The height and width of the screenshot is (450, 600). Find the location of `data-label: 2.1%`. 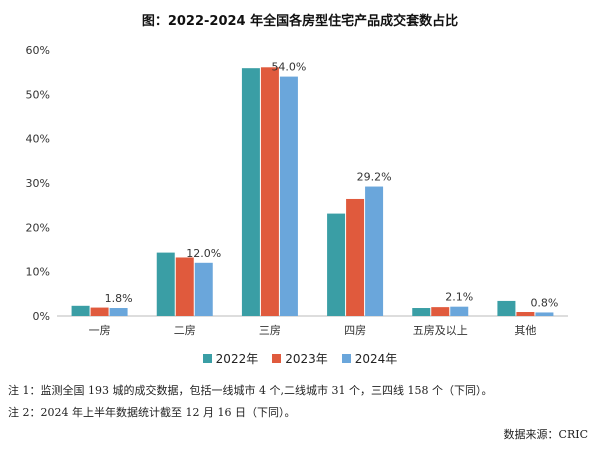

data-label: 2.1% is located at coordinates (459, 297).